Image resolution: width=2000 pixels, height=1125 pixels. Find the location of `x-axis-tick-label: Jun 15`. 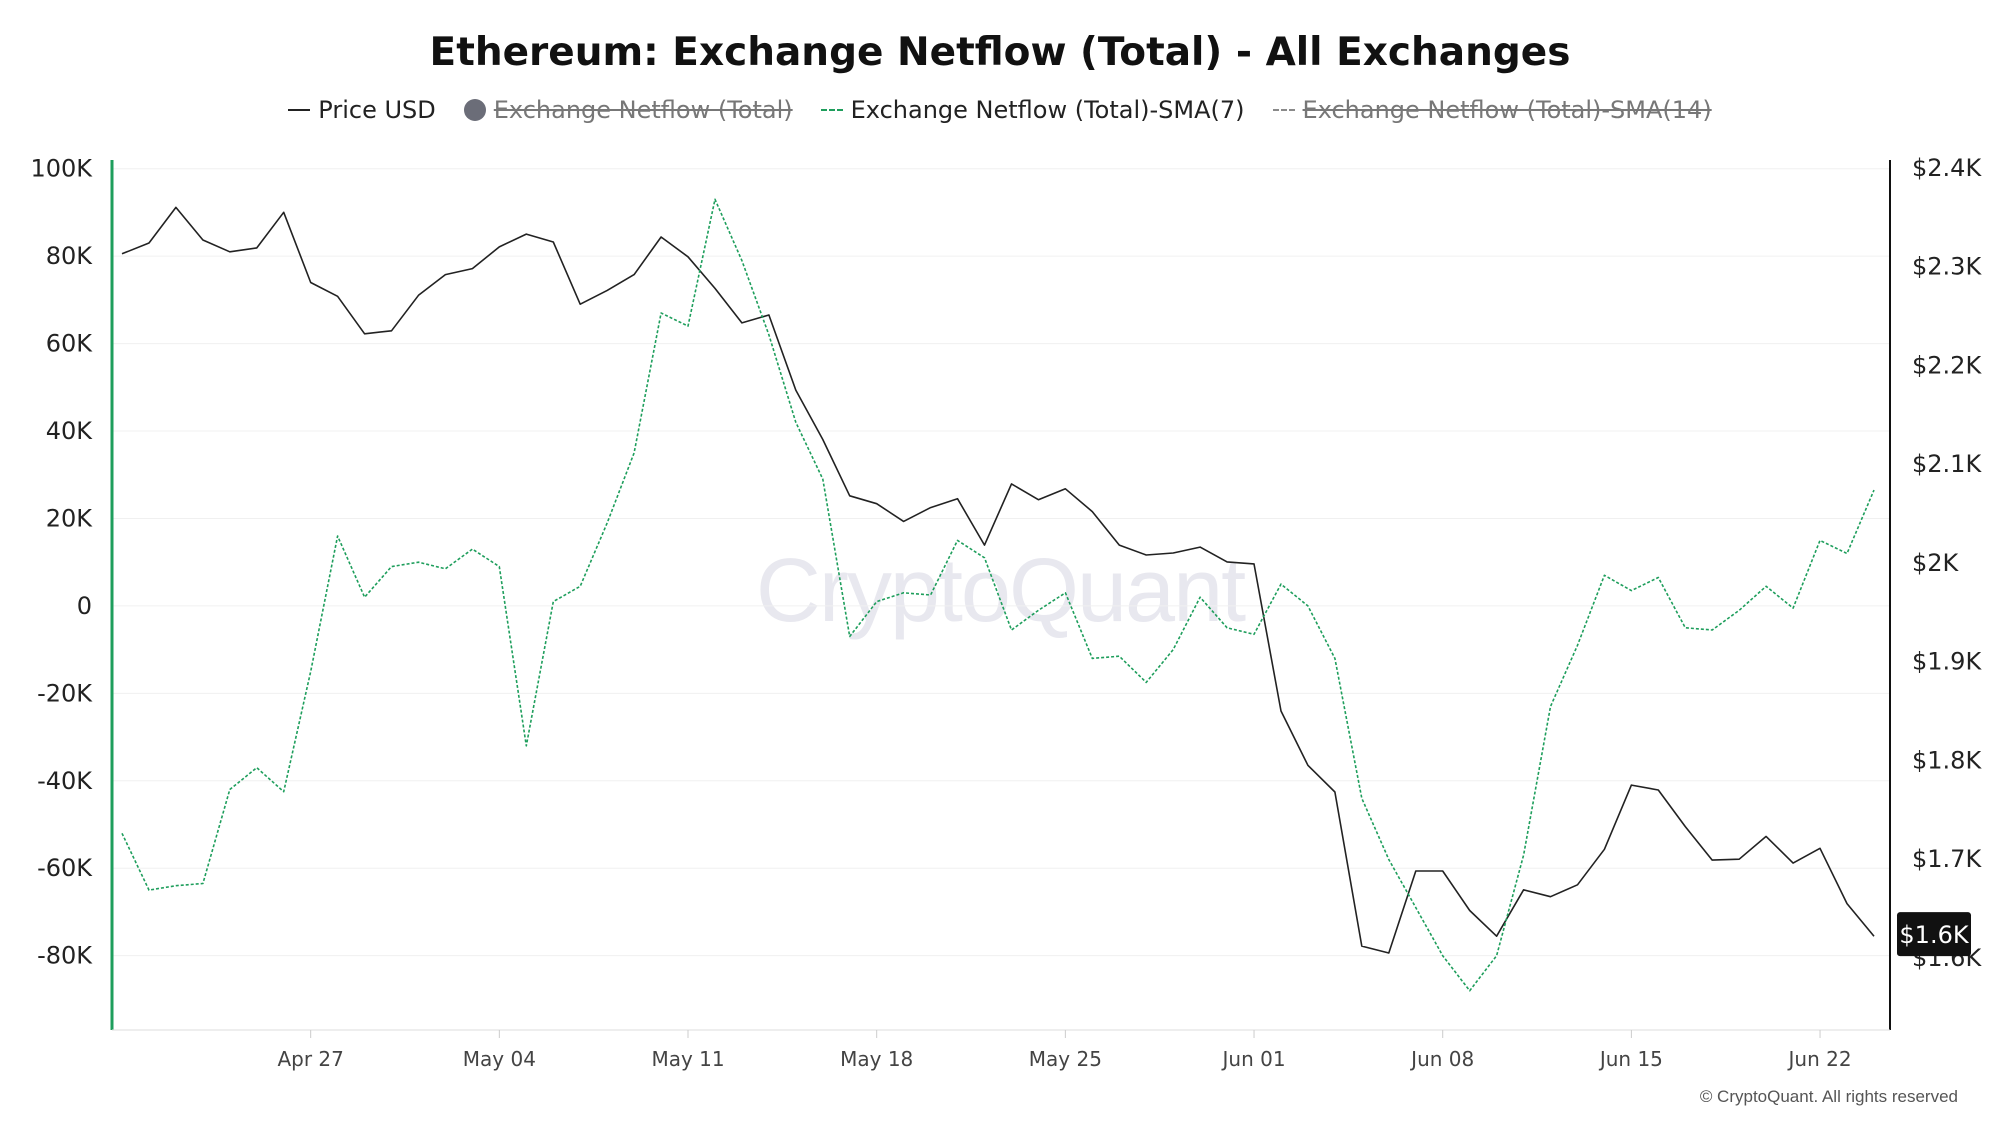

x-axis-tick-label: Jun 15 is located at coordinates (1630, 1059).